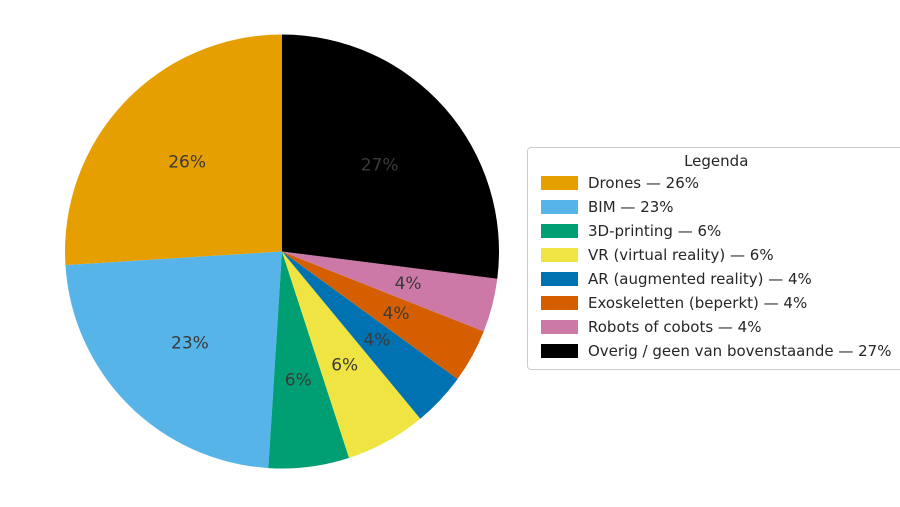  Describe the element at coordinates (396, 314) in the screenshot. I see `slice-pct-label-exoskeletten-beperkt: 4%` at that location.